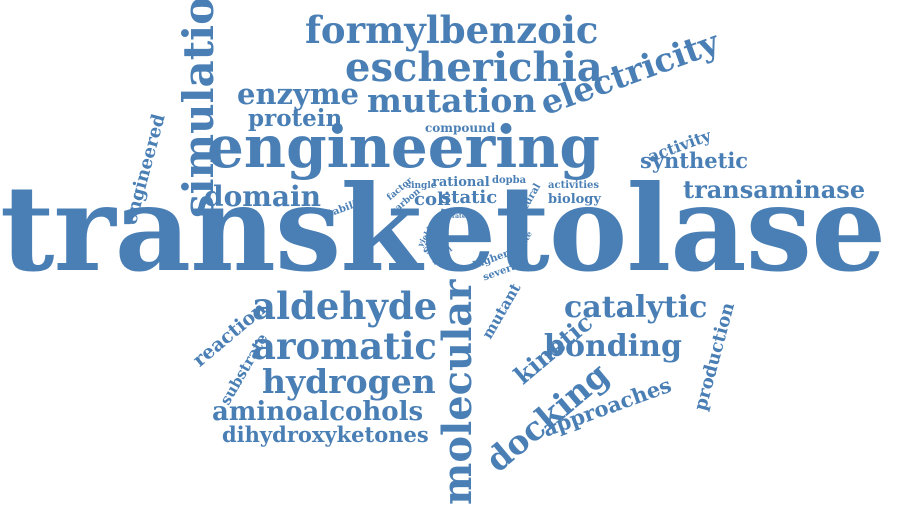  What do you see at coordinates (403, 147) in the screenshot?
I see `word-engineering: engineering` at bounding box center [403, 147].